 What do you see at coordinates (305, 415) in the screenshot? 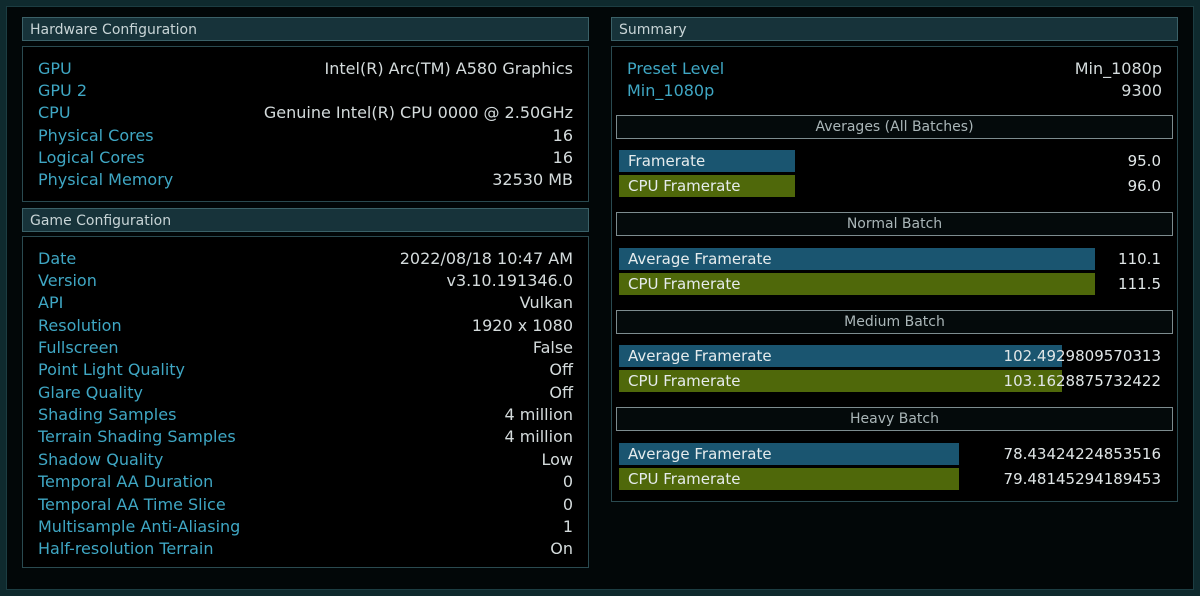
I see `game-row: Shading Samples 4 million` at bounding box center [305, 415].